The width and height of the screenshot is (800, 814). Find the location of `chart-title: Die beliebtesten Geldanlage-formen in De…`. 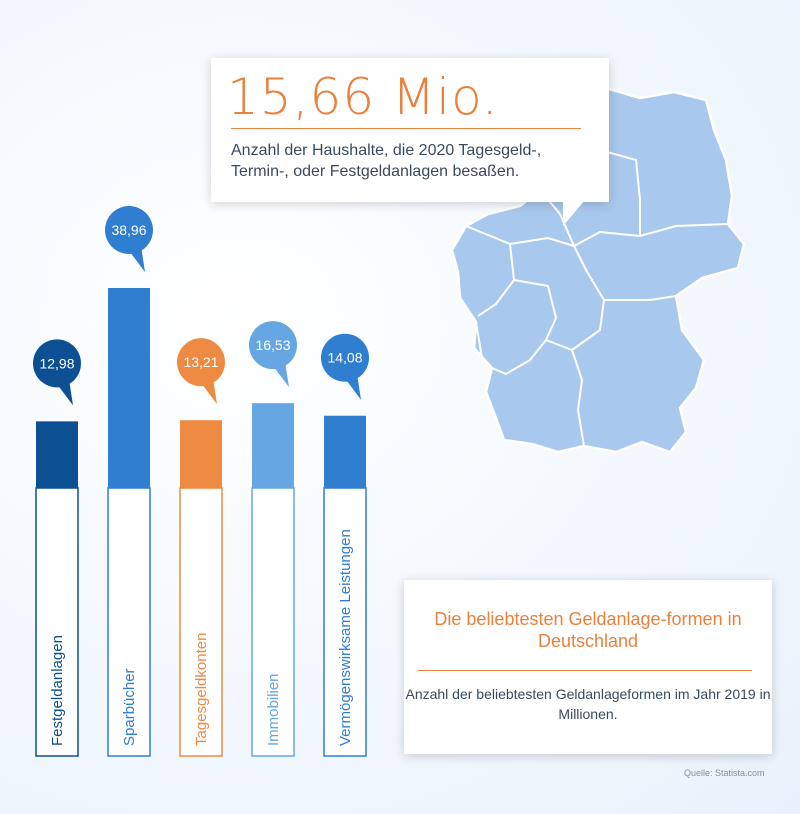

chart-title: Die beliebtesten Geldanlage-formen in De… is located at coordinates (588, 630).